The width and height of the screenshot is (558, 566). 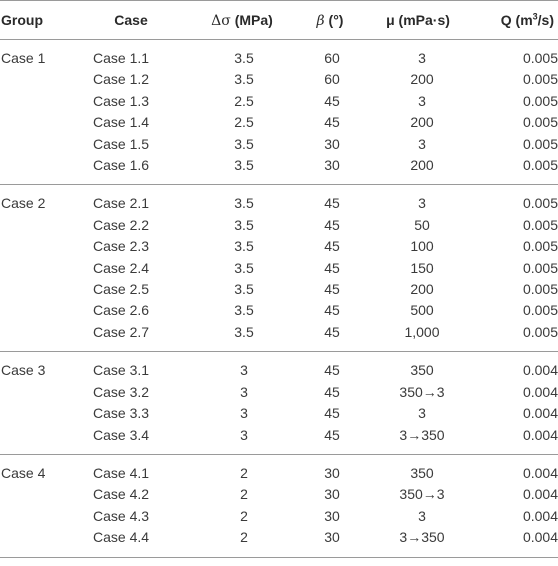 I want to click on mu-cell: 100, so click(x=422, y=246).